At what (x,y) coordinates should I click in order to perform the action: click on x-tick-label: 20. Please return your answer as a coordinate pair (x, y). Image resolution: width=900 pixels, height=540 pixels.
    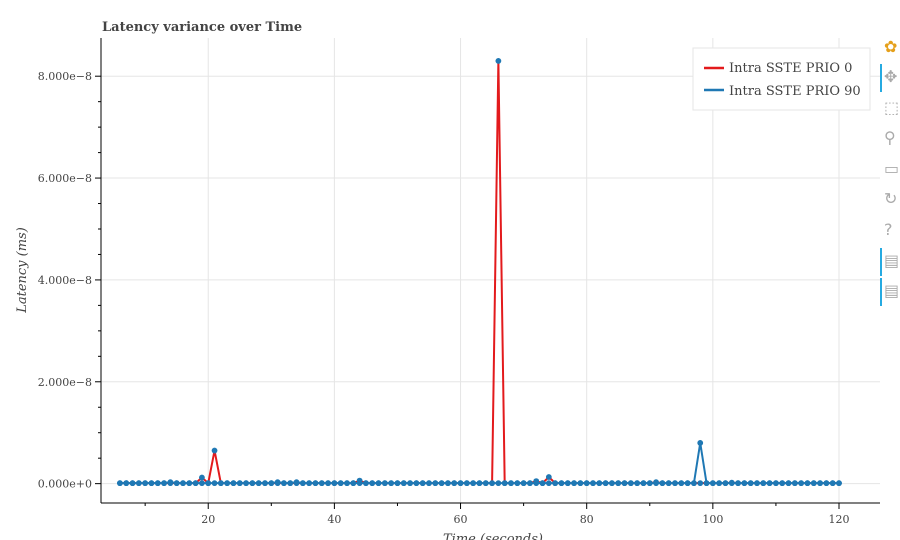
    Looking at the image, I should click on (208, 519).